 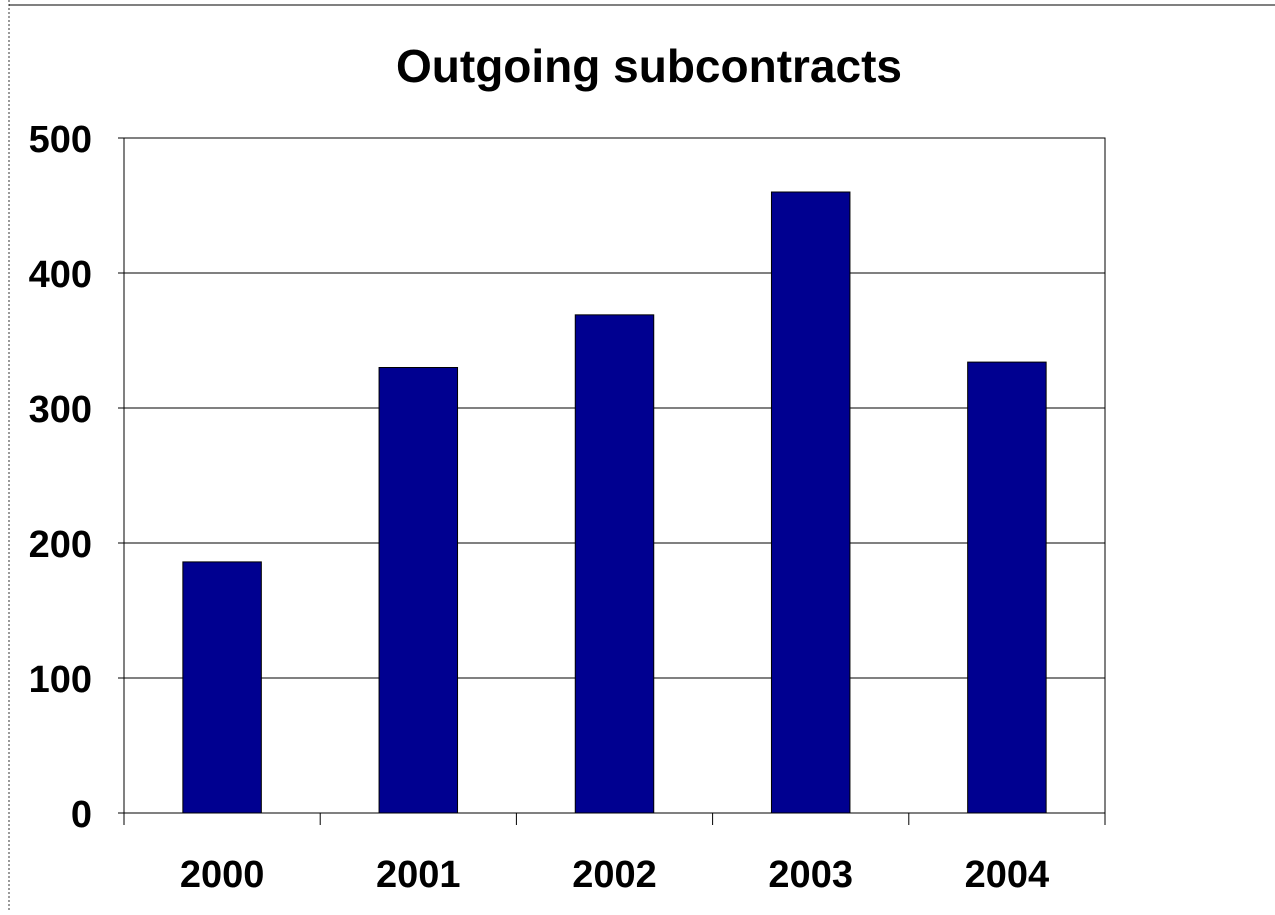 I want to click on chart-title: Outgoing subcontracts, so click(x=649, y=66).